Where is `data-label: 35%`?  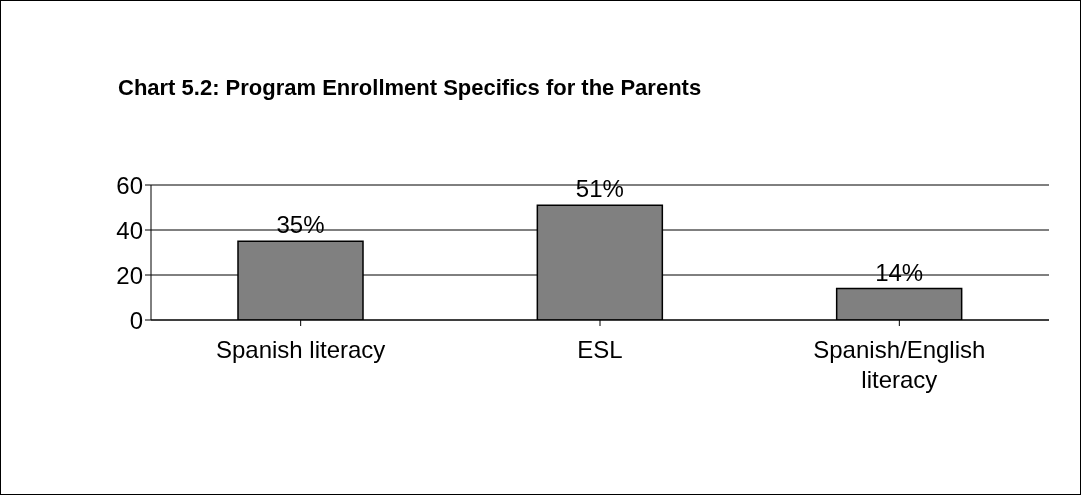 data-label: 35% is located at coordinates (300, 225).